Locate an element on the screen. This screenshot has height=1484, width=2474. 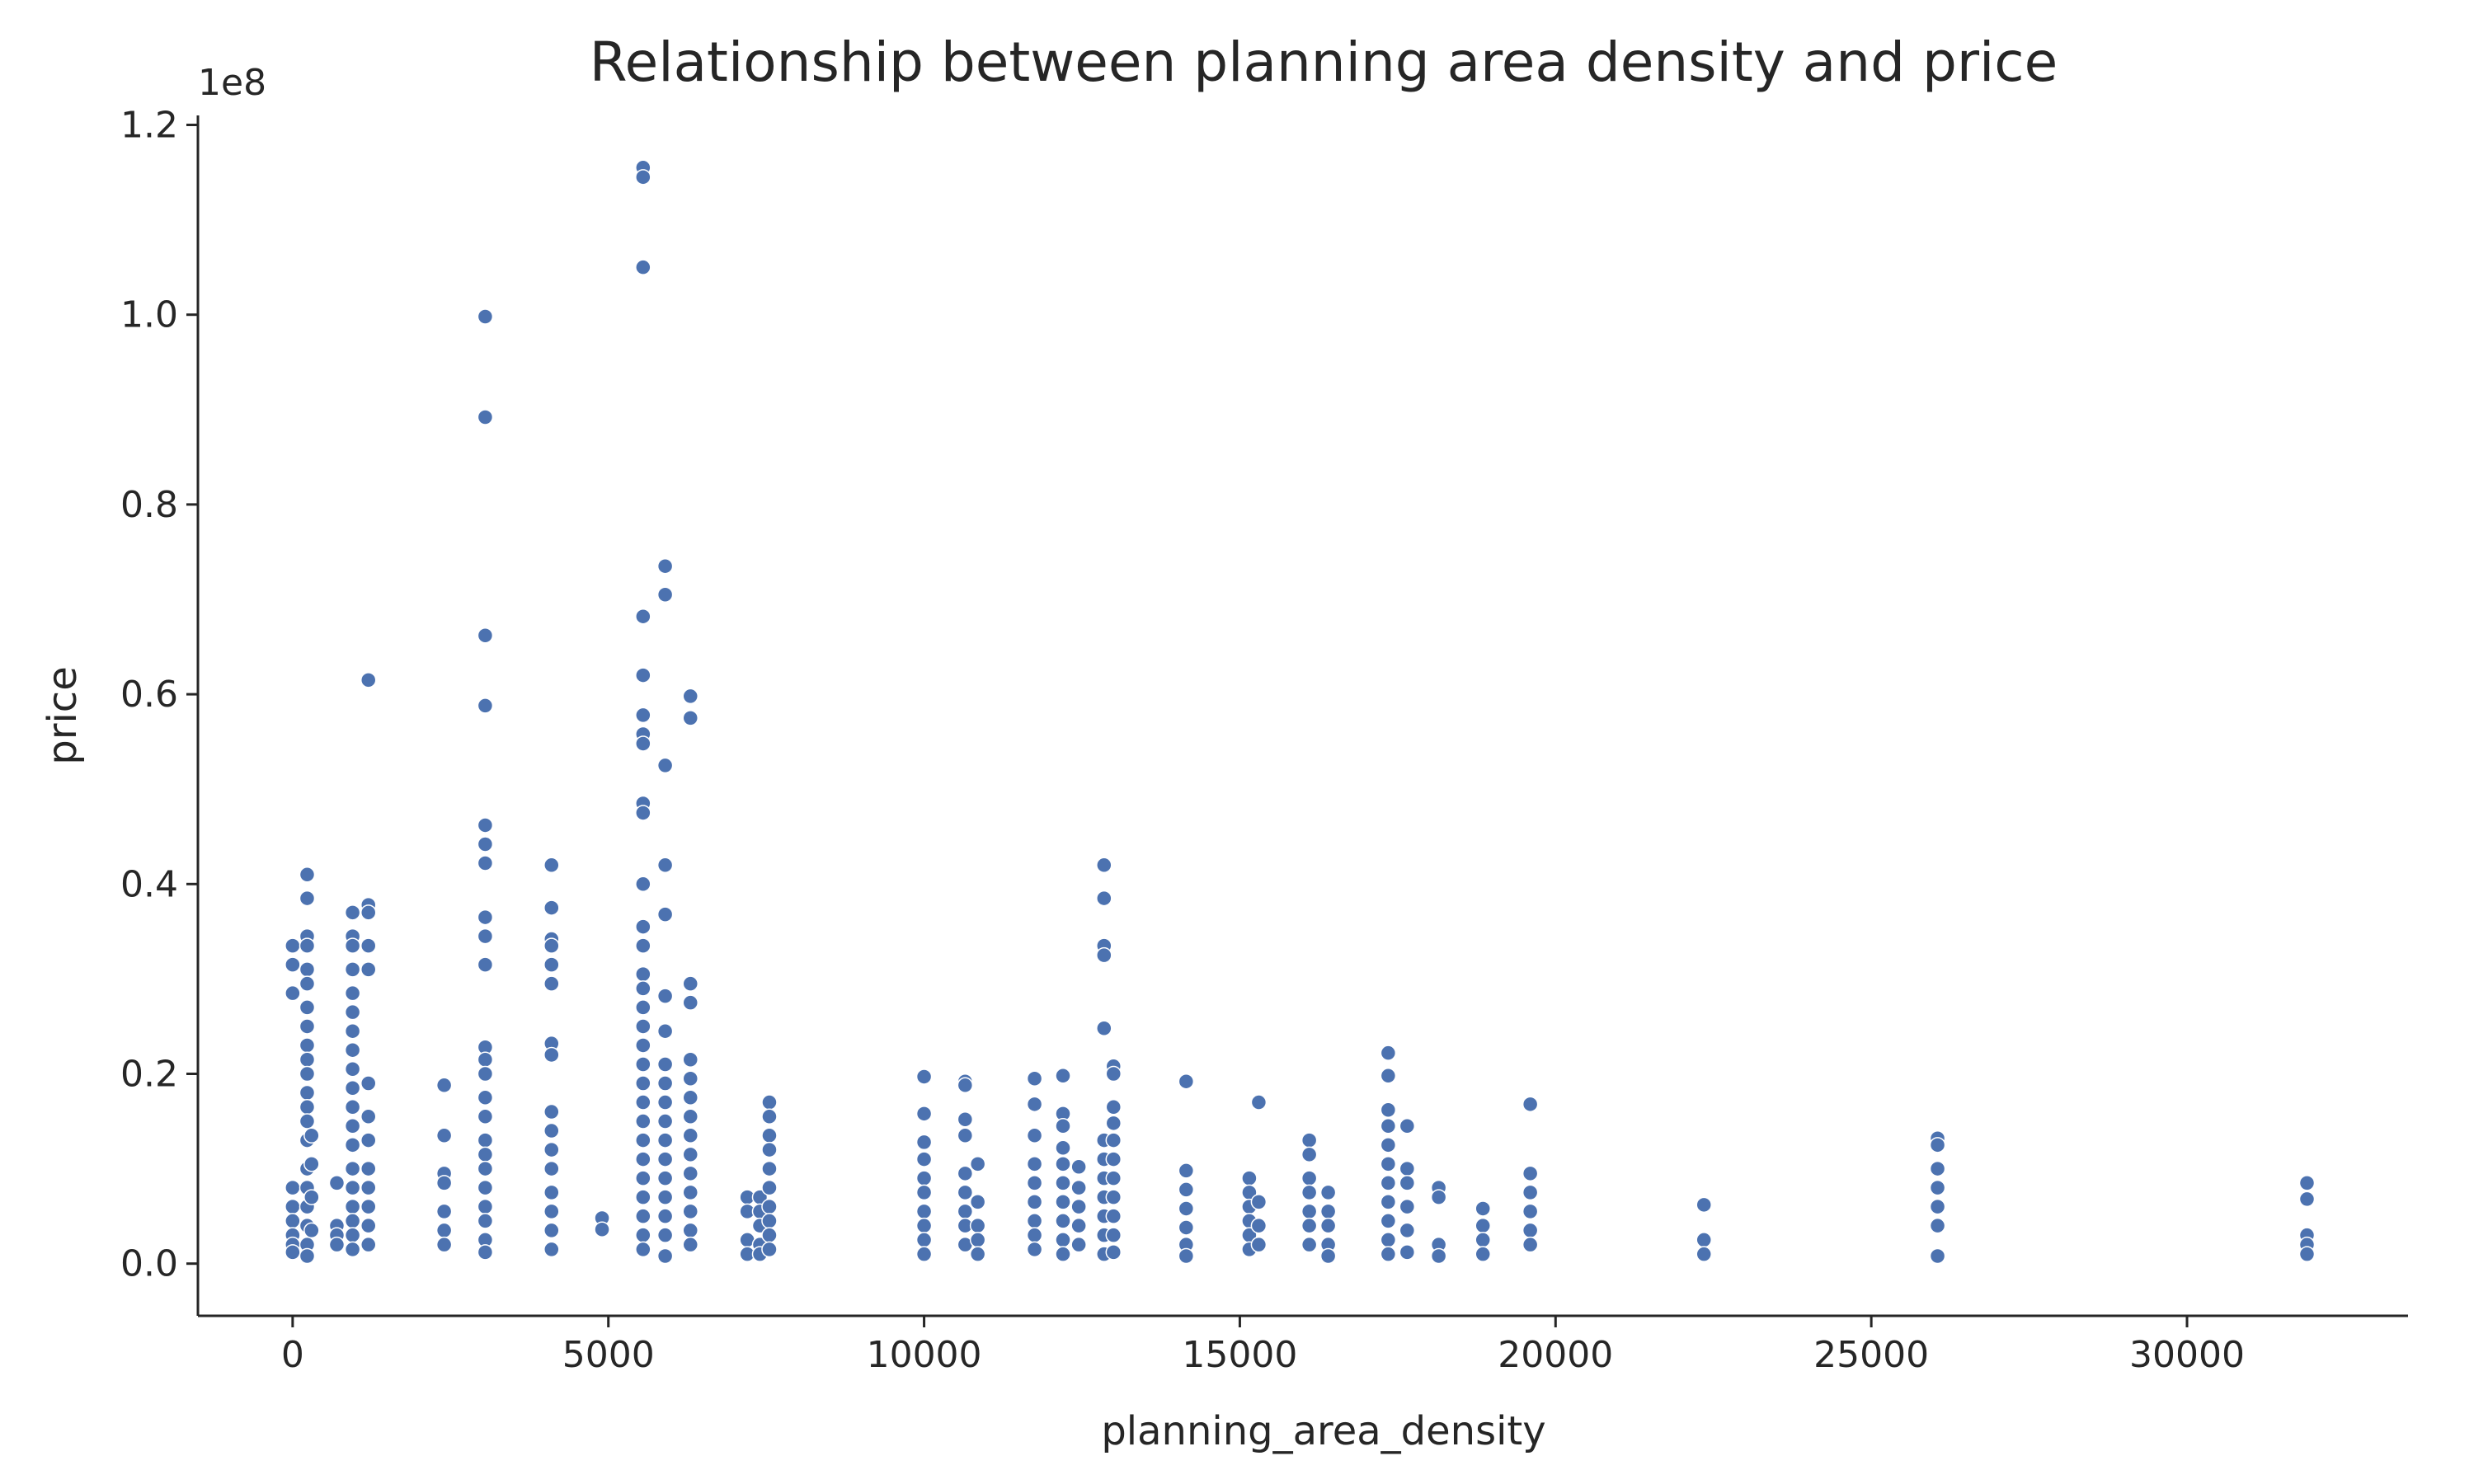
x-tick-label: 20000 is located at coordinates (1555, 1355).